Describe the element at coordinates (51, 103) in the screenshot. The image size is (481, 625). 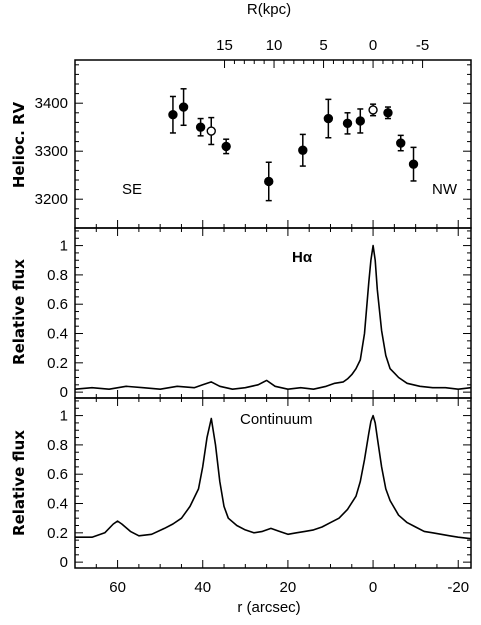
I see `y-tick-label: 3400` at that location.